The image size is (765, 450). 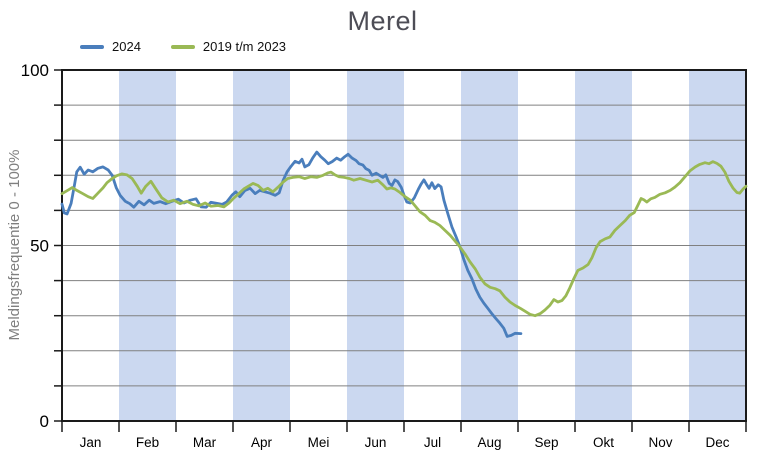 I want to click on y-tick-label-50: 50, so click(x=39, y=246).